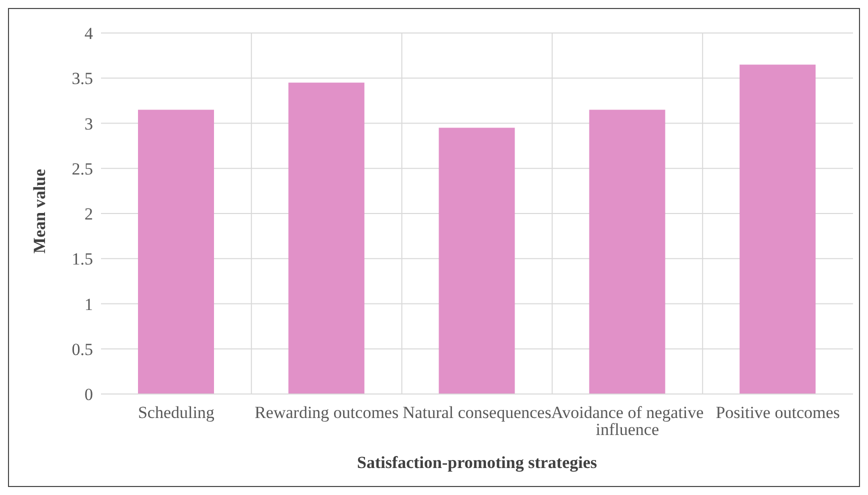  Describe the element at coordinates (176, 412) in the screenshot. I see `x-tick-label: Scheduling` at that location.